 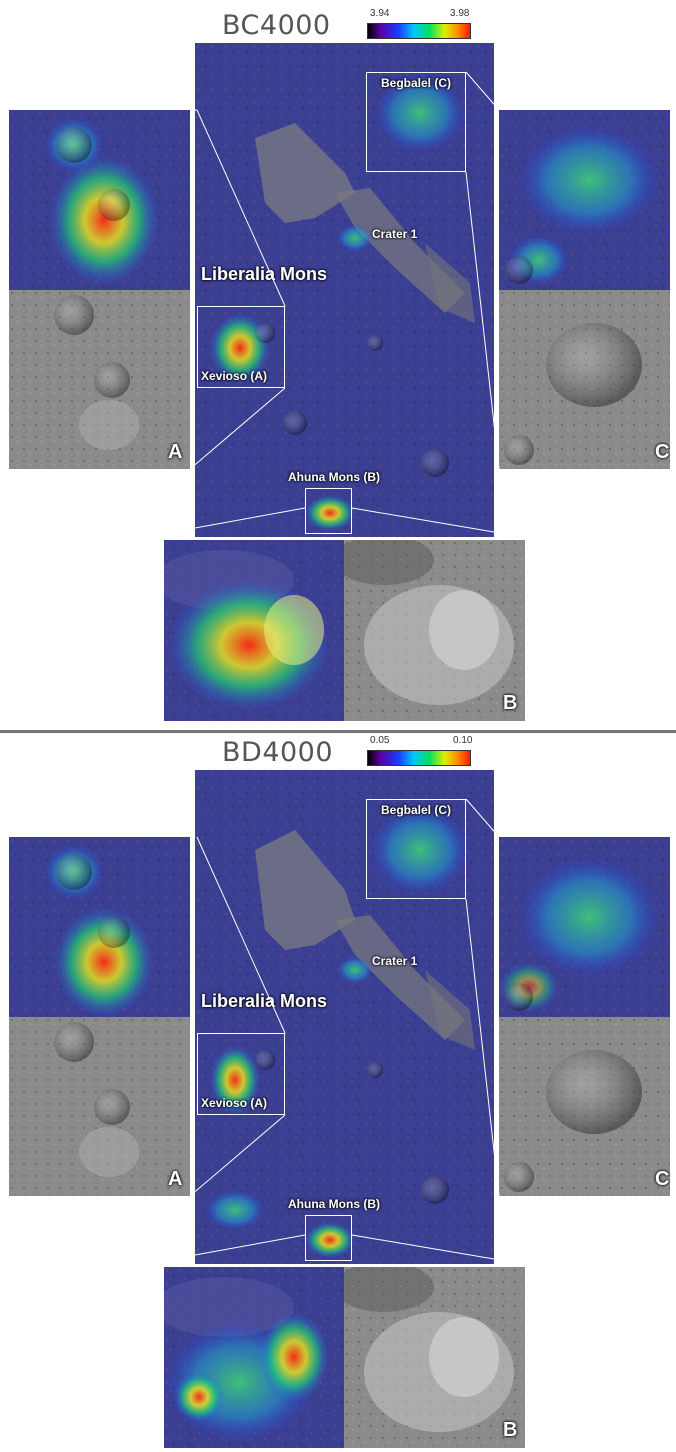 I want to click on panel-title: BD4000, so click(x=278, y=752).